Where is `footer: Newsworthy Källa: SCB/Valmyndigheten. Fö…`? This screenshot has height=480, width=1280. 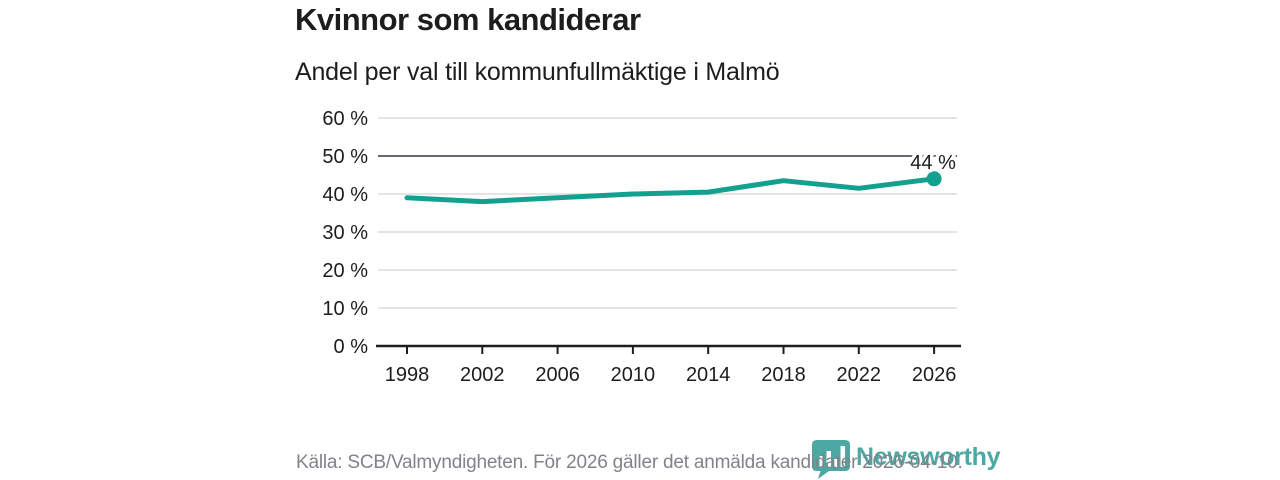
footer: Newsworthy Källa: SCB/Valmyndigheten. Fö… is located at coordinates (640, 459).